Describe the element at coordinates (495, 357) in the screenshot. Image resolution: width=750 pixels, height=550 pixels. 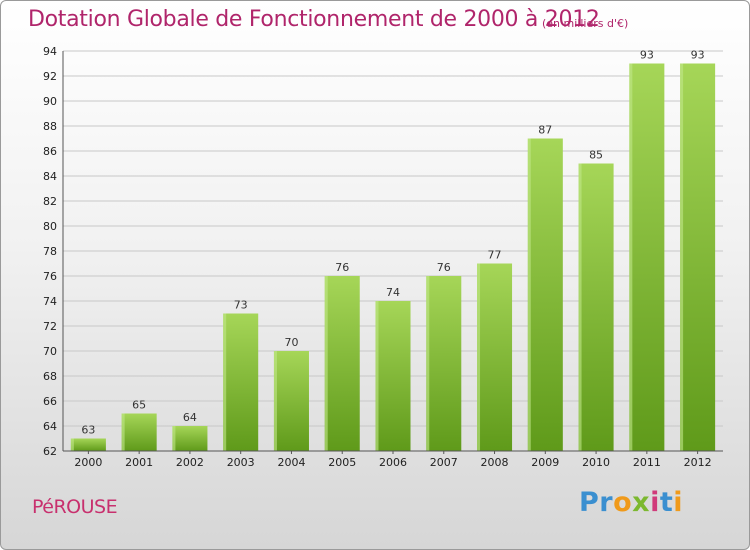
I see `bar-2008` at that location.